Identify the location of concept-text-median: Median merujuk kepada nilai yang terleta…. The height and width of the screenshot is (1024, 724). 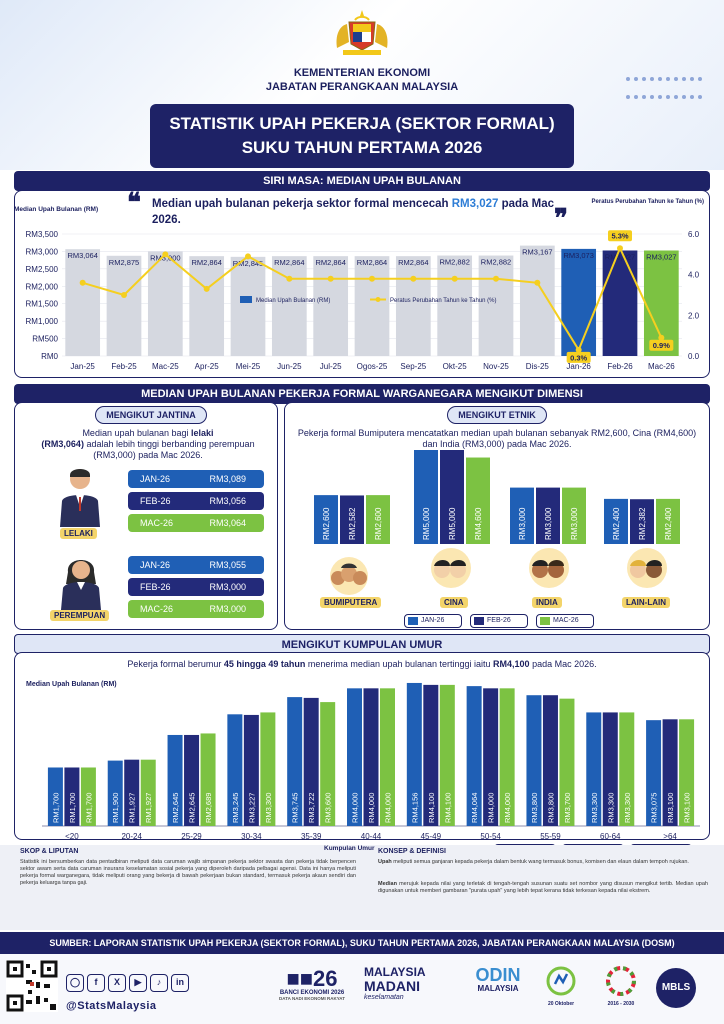
(543, 887).